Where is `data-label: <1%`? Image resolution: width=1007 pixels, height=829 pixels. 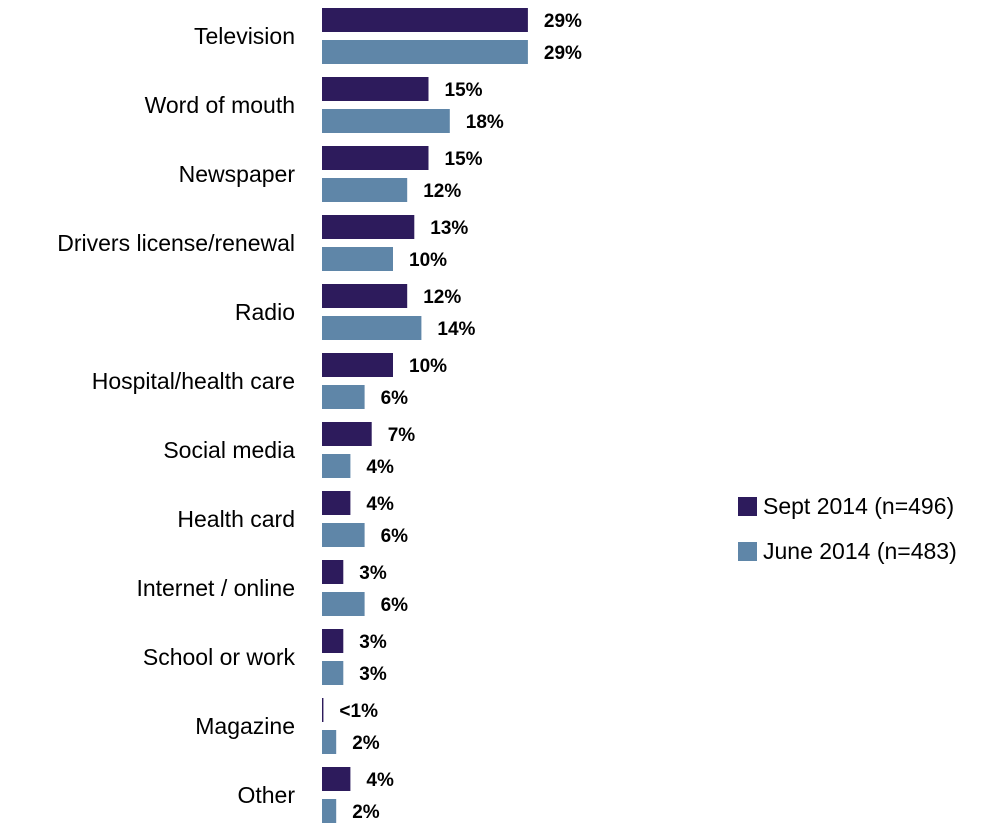
data-label: <1% is located at coordinates (358, 711).